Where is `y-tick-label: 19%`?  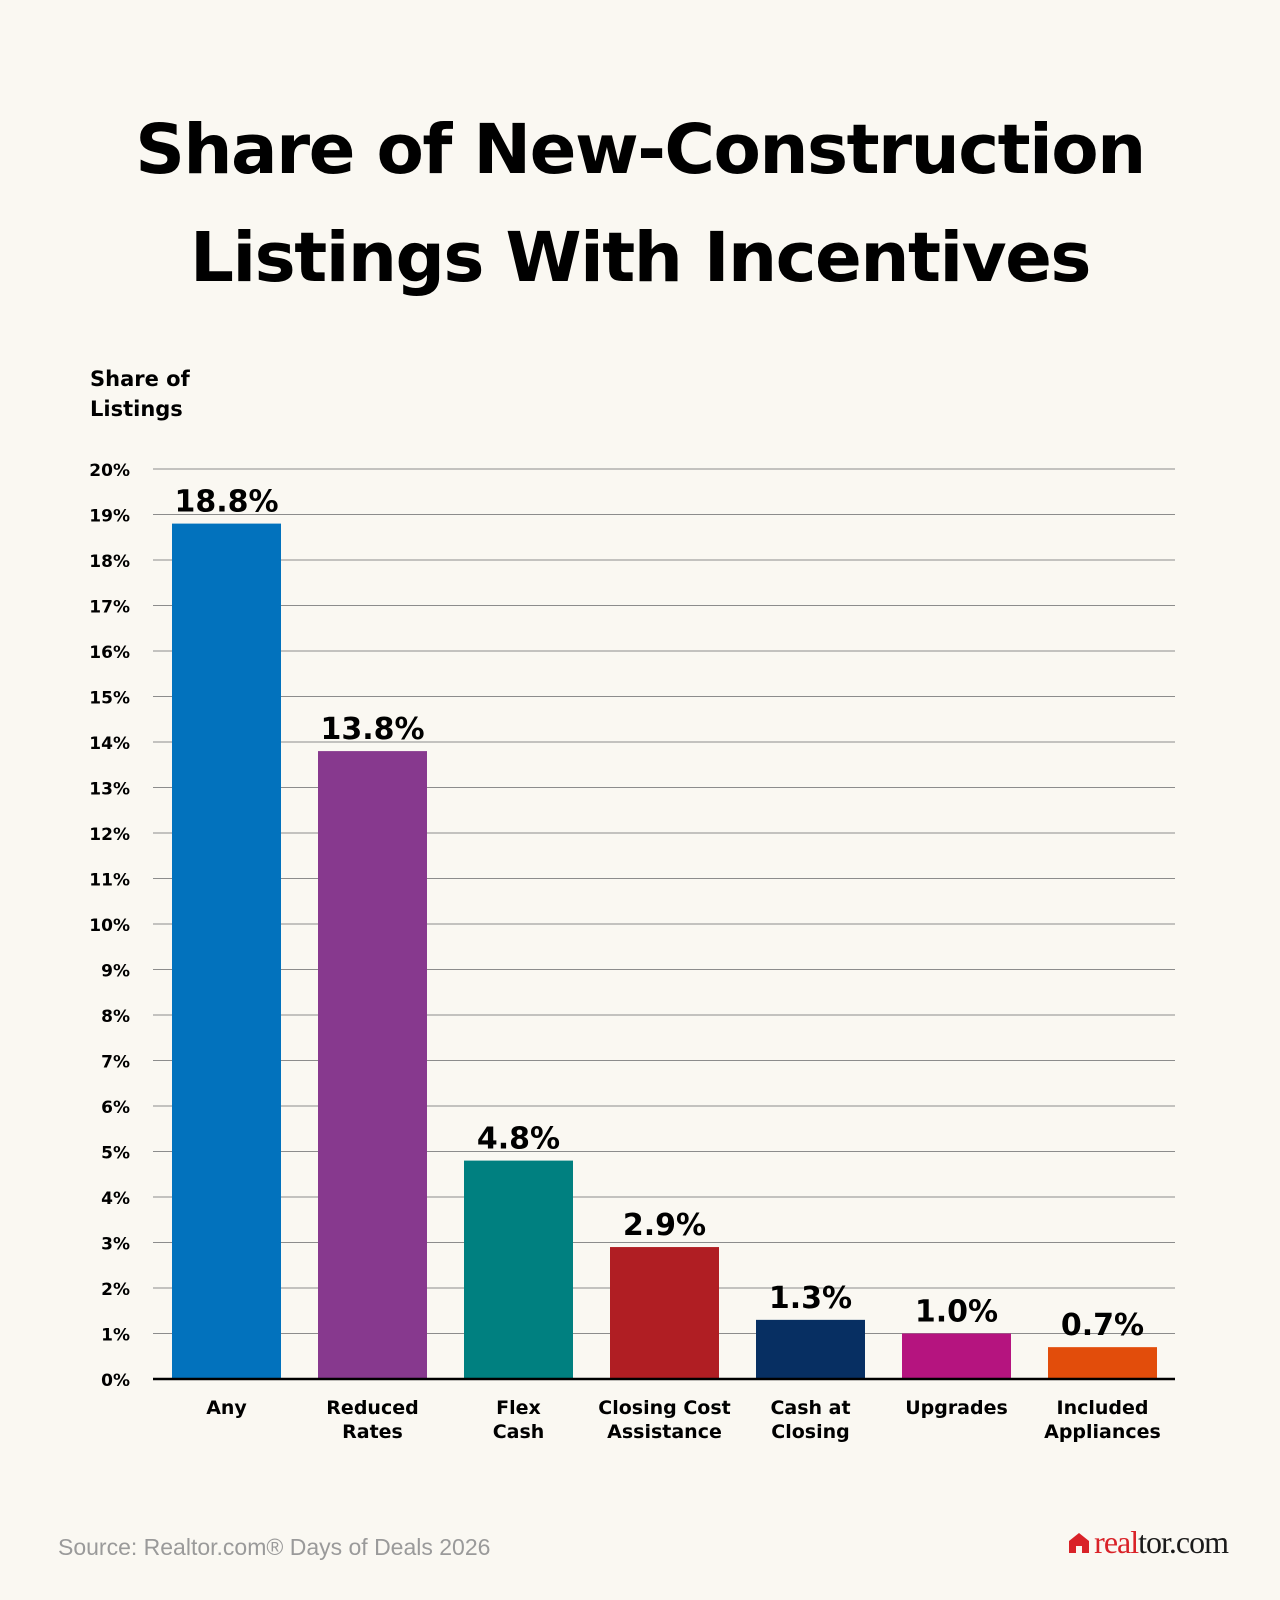
y-tick-label: 19% is located at coordinates (109, 517).